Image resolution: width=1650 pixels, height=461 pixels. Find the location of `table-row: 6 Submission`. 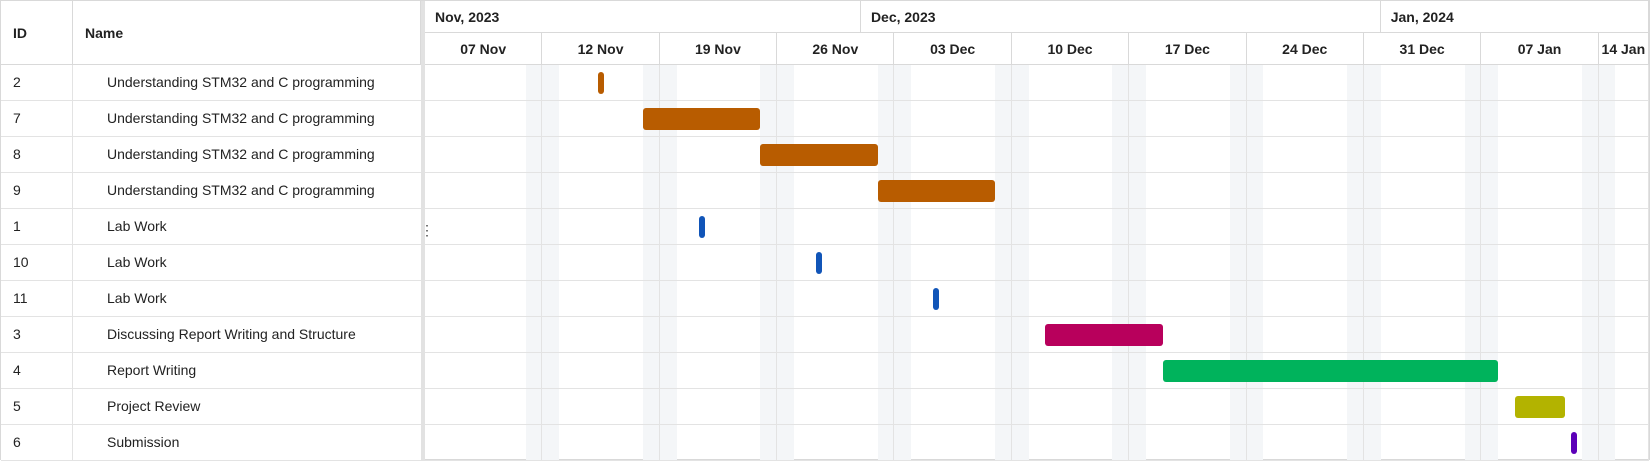

table-row: 6 Submission is located at coordinates (211, 443).